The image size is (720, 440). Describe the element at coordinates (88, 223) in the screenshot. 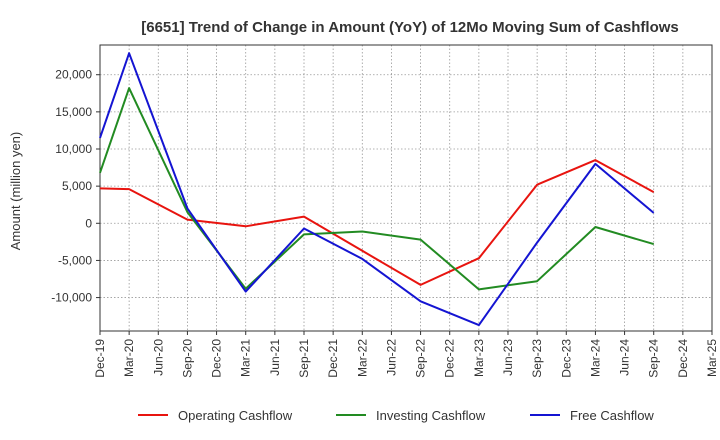

I see `y-tick-label: 0` at that location.